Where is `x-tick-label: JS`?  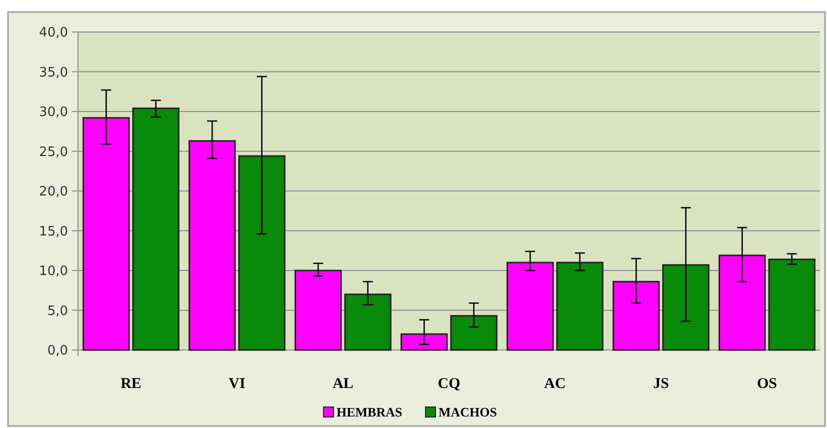 x-tick-label: JS is located at coordinates (661, 384).